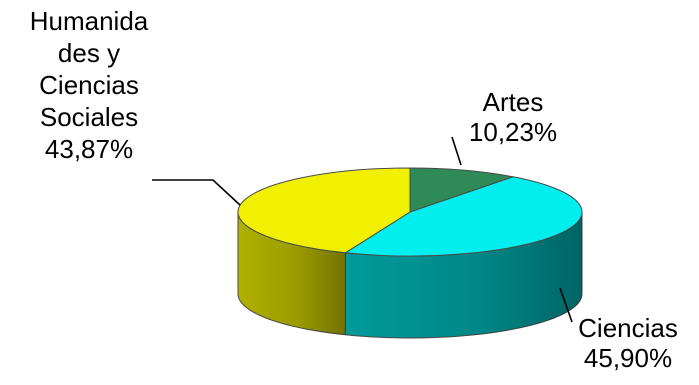 The height and width of the screenshot is (385, 699). Describe the element at coordinates (566, 305) in the screenshot. I see `leader-ciencias` at that location.